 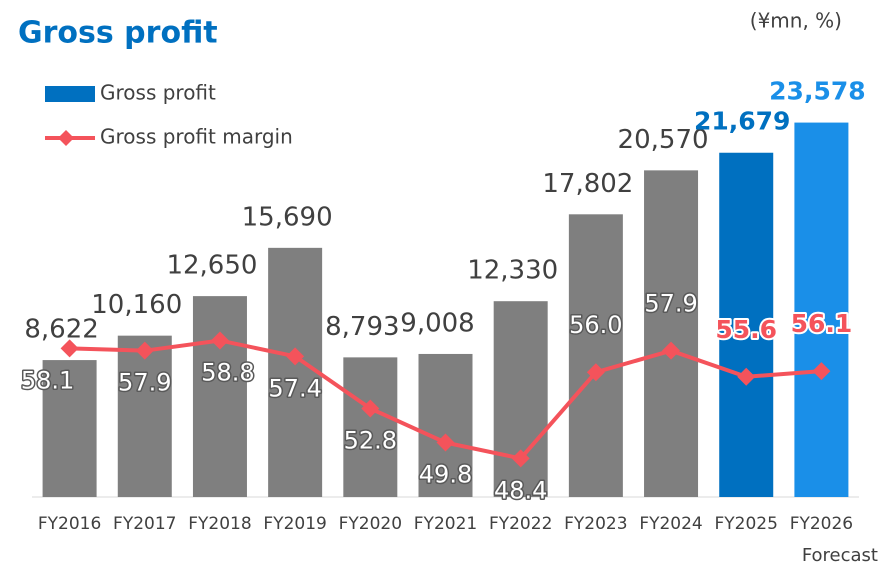 I want to click on x-tick-label: FY2021, so click(x=445, y=524).